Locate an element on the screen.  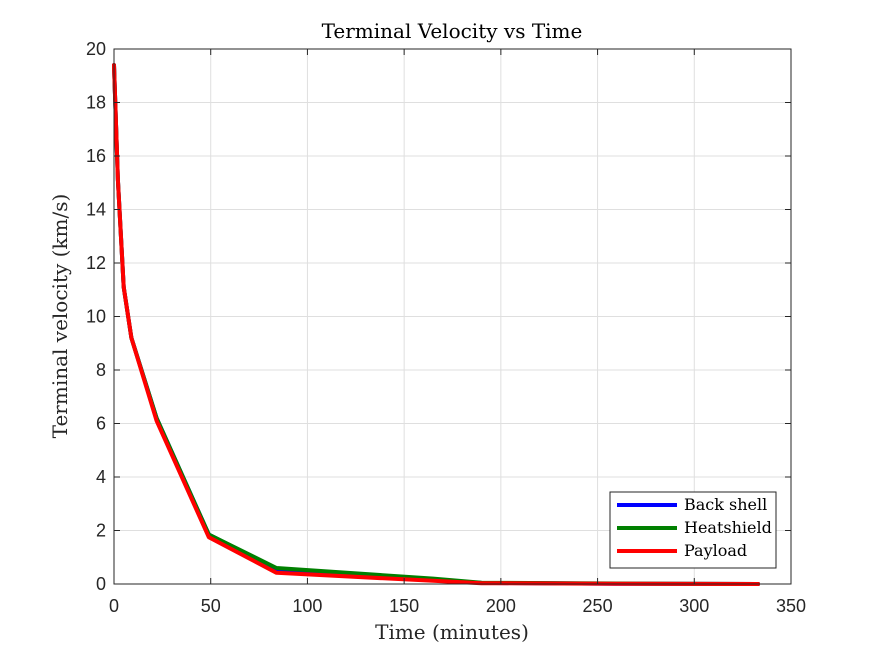
y-tick-label: 2 is located at coordinates (101, 531).